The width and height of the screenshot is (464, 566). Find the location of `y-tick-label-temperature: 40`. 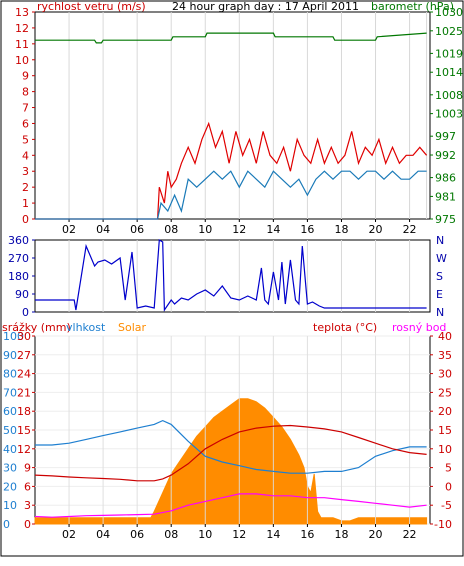

y-tick-label-temperature: 40 is located at coordinates (445, 336).